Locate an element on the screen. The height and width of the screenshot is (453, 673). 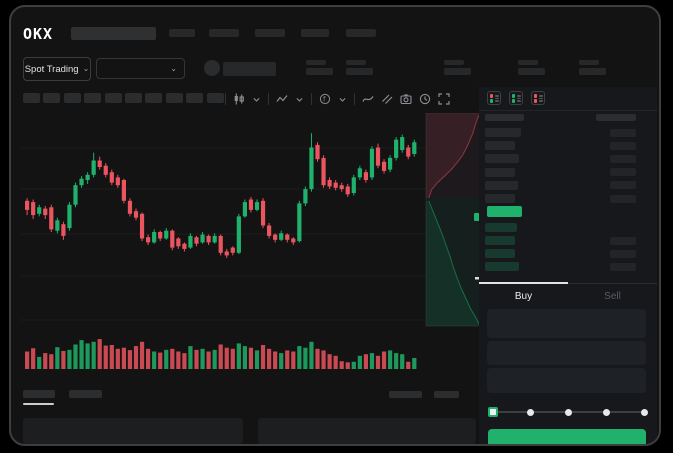
ob-header-right-skeleton is located at coordinates (616, 117).